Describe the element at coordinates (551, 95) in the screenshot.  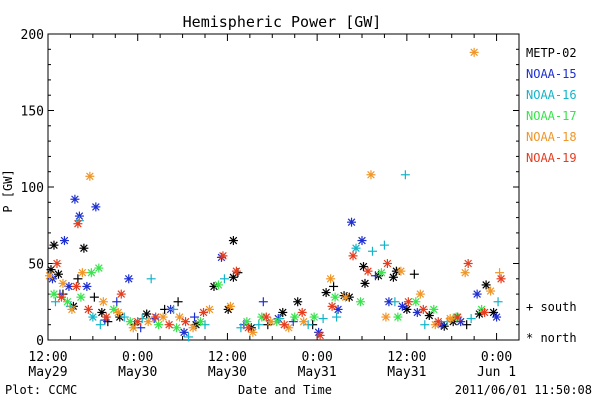
I see `legend-entry-noaa-16: NOAA-16` at that location.